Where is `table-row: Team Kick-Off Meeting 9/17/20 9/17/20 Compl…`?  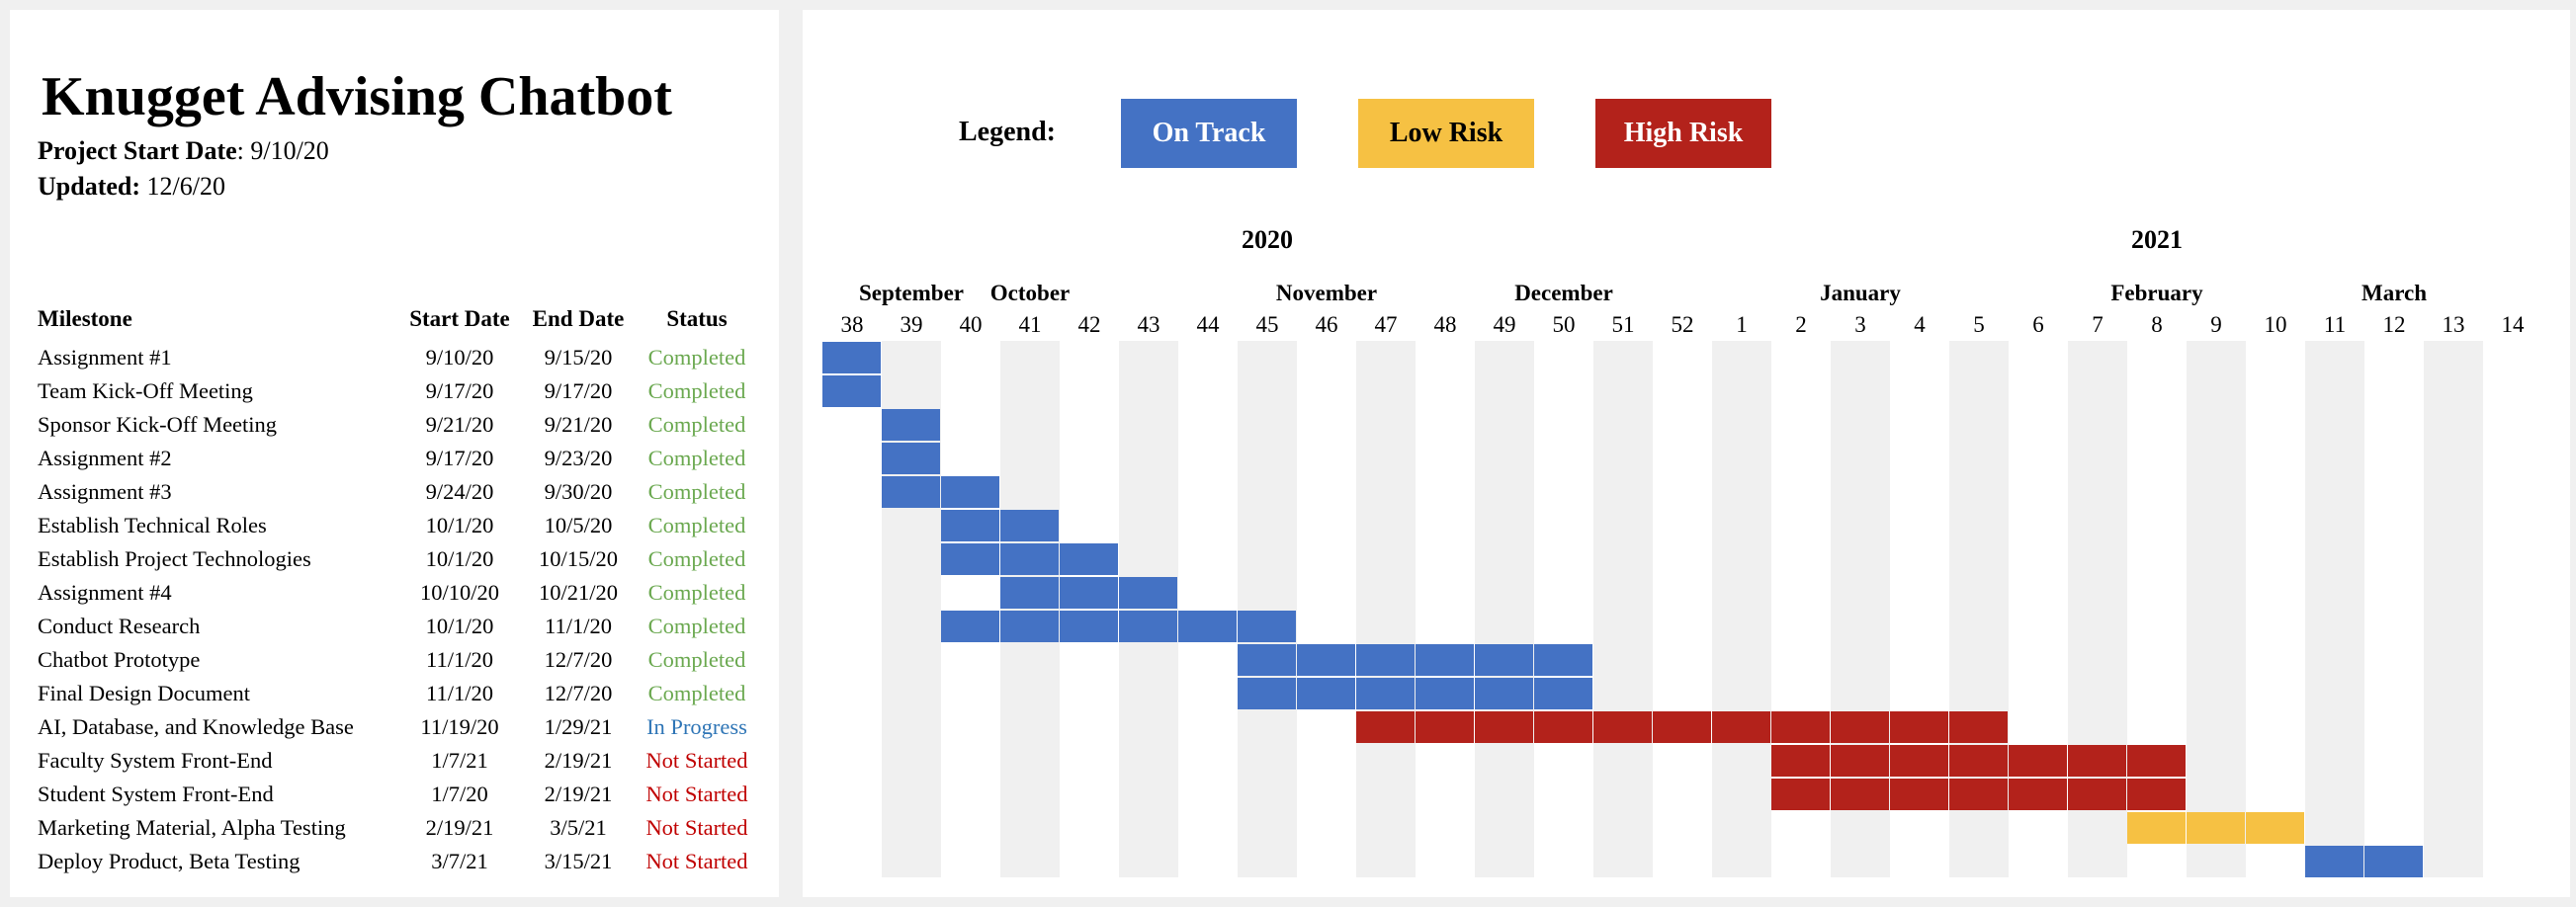
table-row: Team Kick-Off Meeting 9/17/20 9/17/20 Compl… is located at coordinates (389, 391).